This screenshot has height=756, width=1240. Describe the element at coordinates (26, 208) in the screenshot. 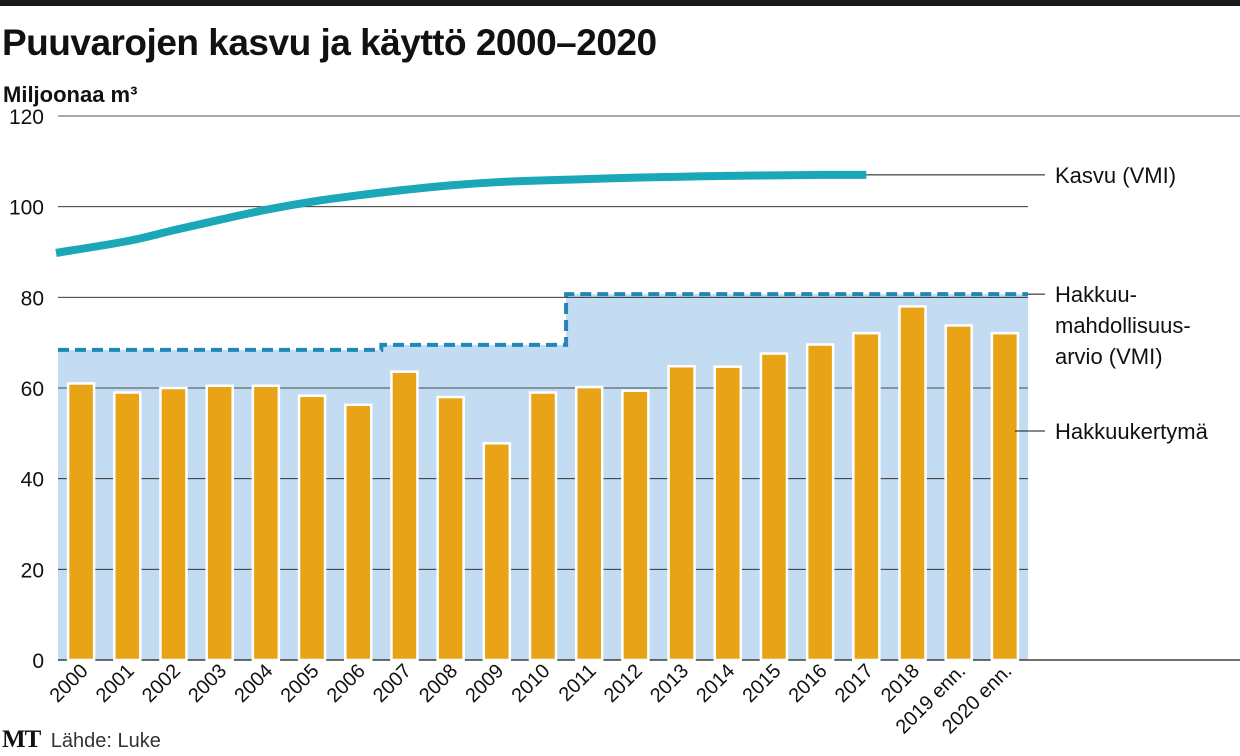

I see `y-tick-label: 100` at that location.